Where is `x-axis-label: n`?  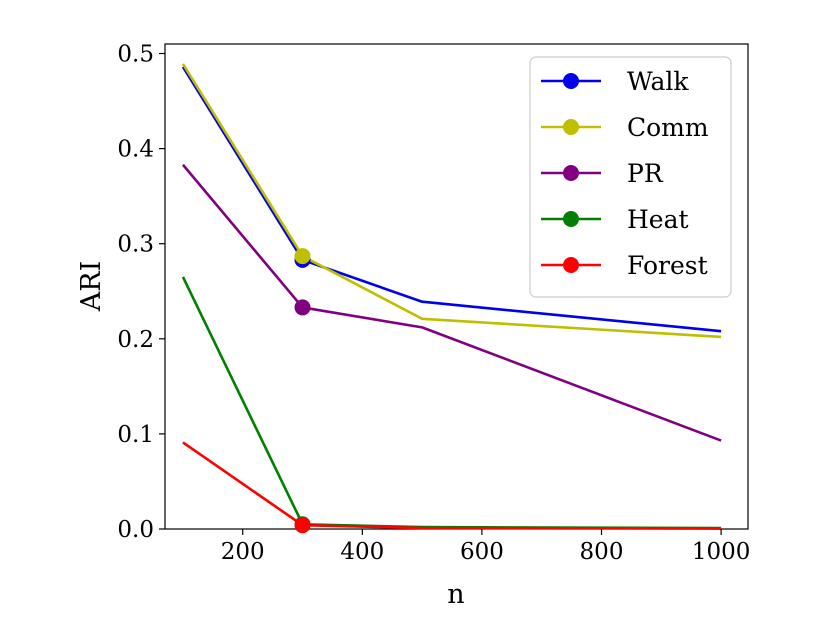 x-axis-label: n is located at coordinates (455, 594).